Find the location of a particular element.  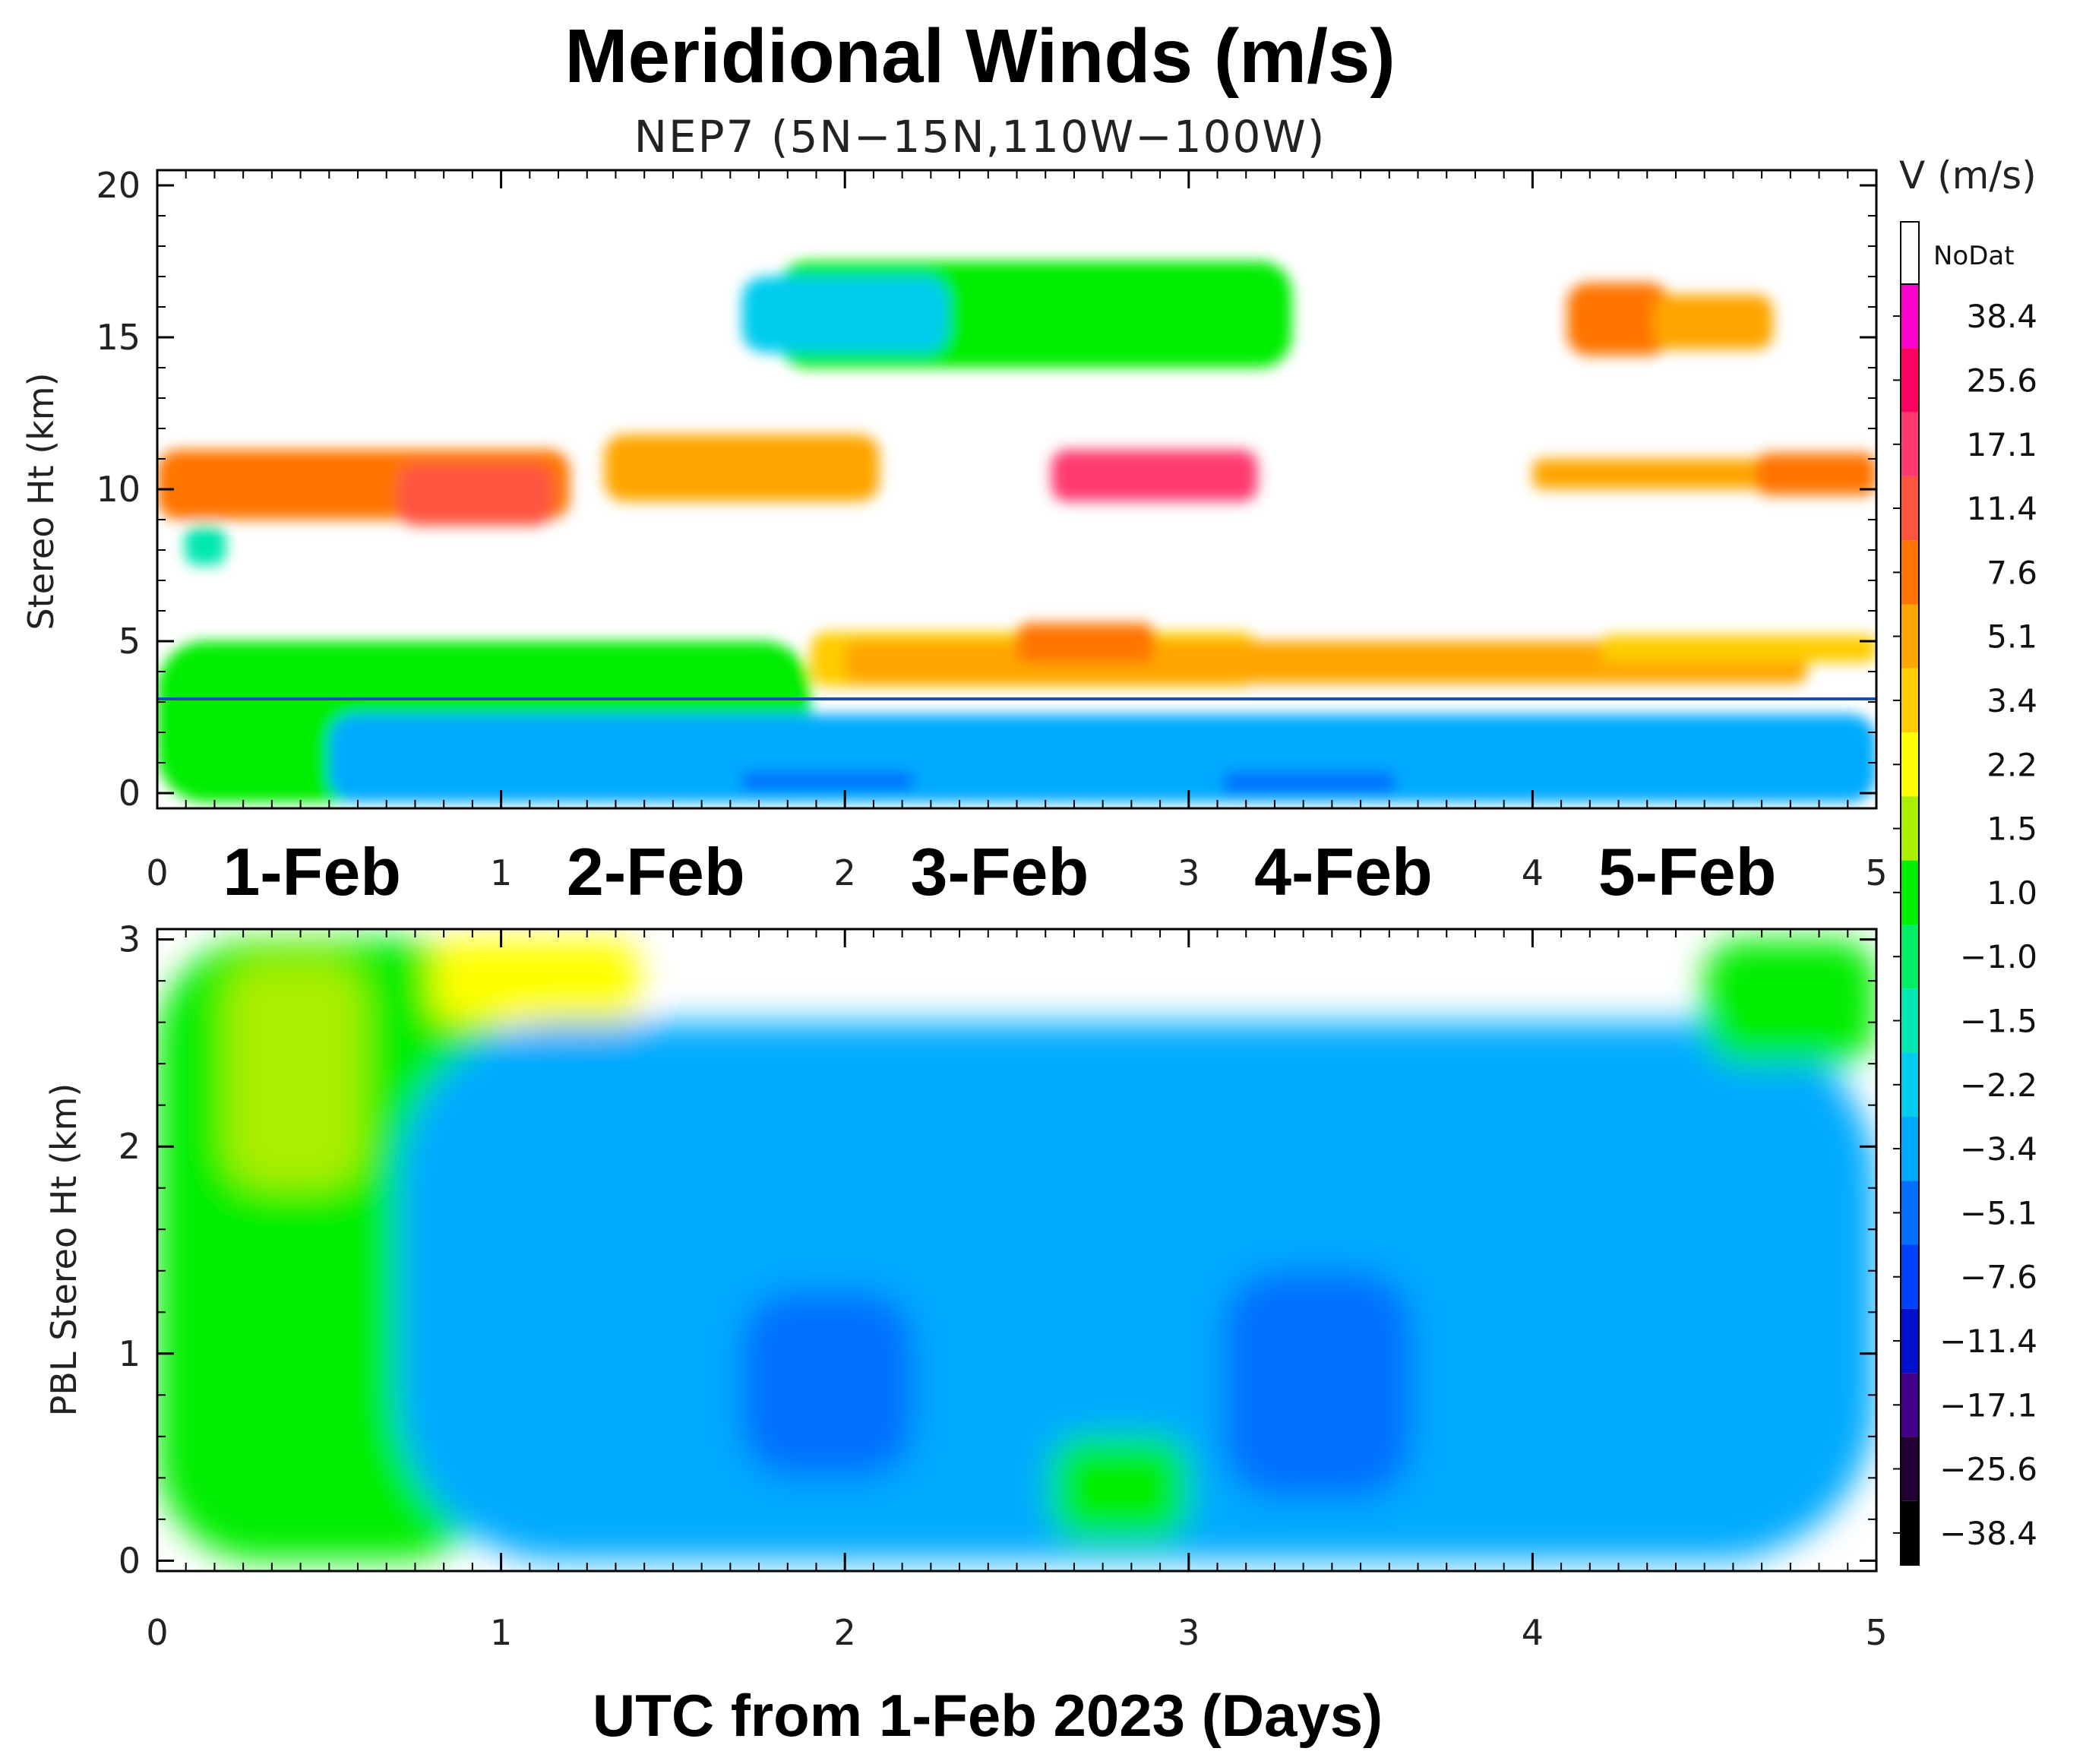

upper-x-tick-label: 2 is located at coordinates (845, 872).